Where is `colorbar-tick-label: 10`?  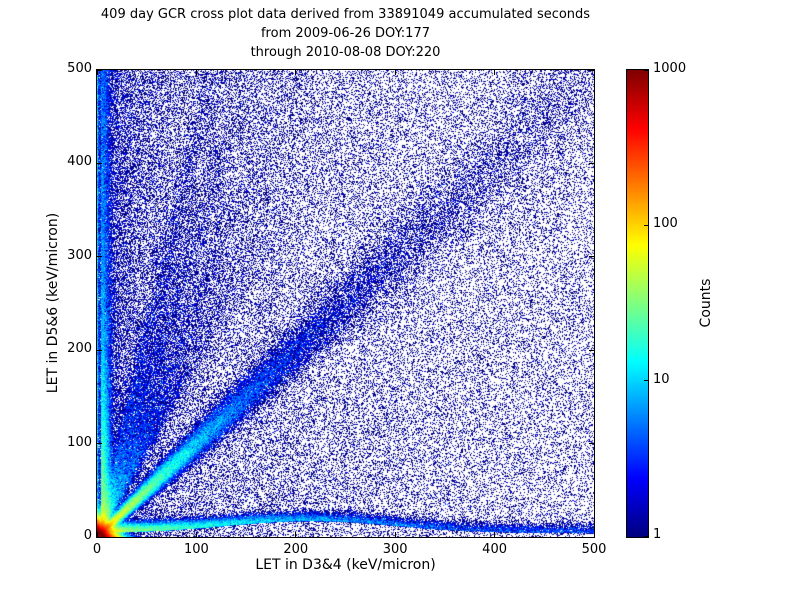 colorbar-tick-label: 10 is located at coordinates (661, 379).